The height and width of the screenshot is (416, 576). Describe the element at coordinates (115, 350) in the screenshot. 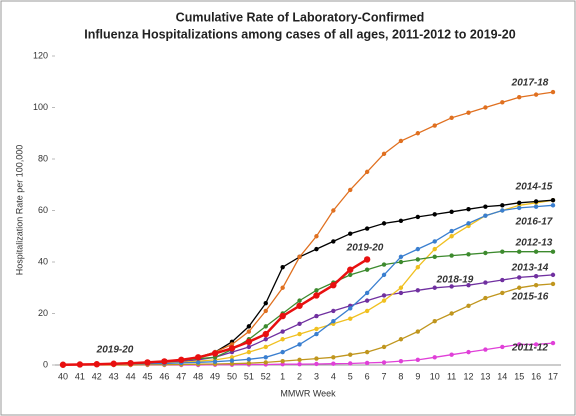

I see `annotation: 2019-20` at that location.